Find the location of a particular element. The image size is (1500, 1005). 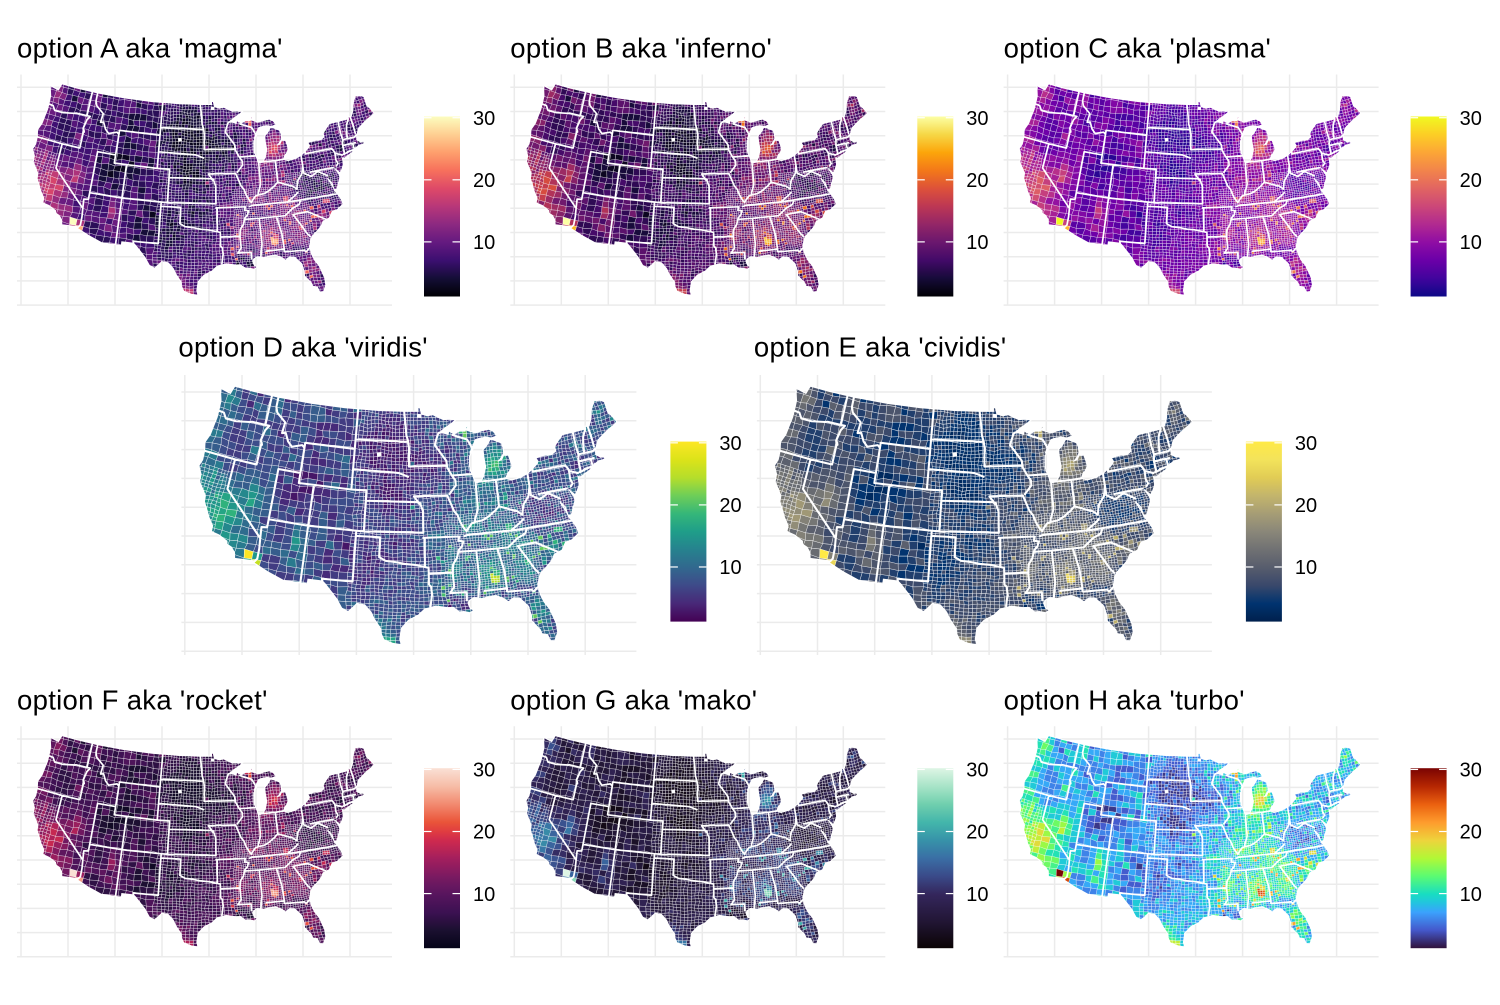

svg-text: option C aka 'plasma' is located at coordinates (1138, 48).